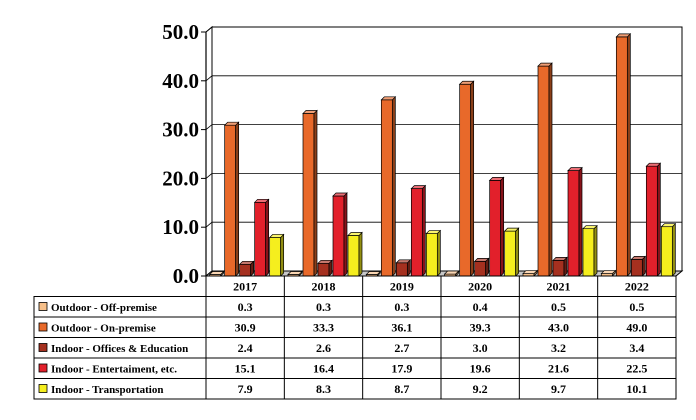 This screenshot has width=696, height=420. I want to click on table-cell: 8.3, so click(323, 389).